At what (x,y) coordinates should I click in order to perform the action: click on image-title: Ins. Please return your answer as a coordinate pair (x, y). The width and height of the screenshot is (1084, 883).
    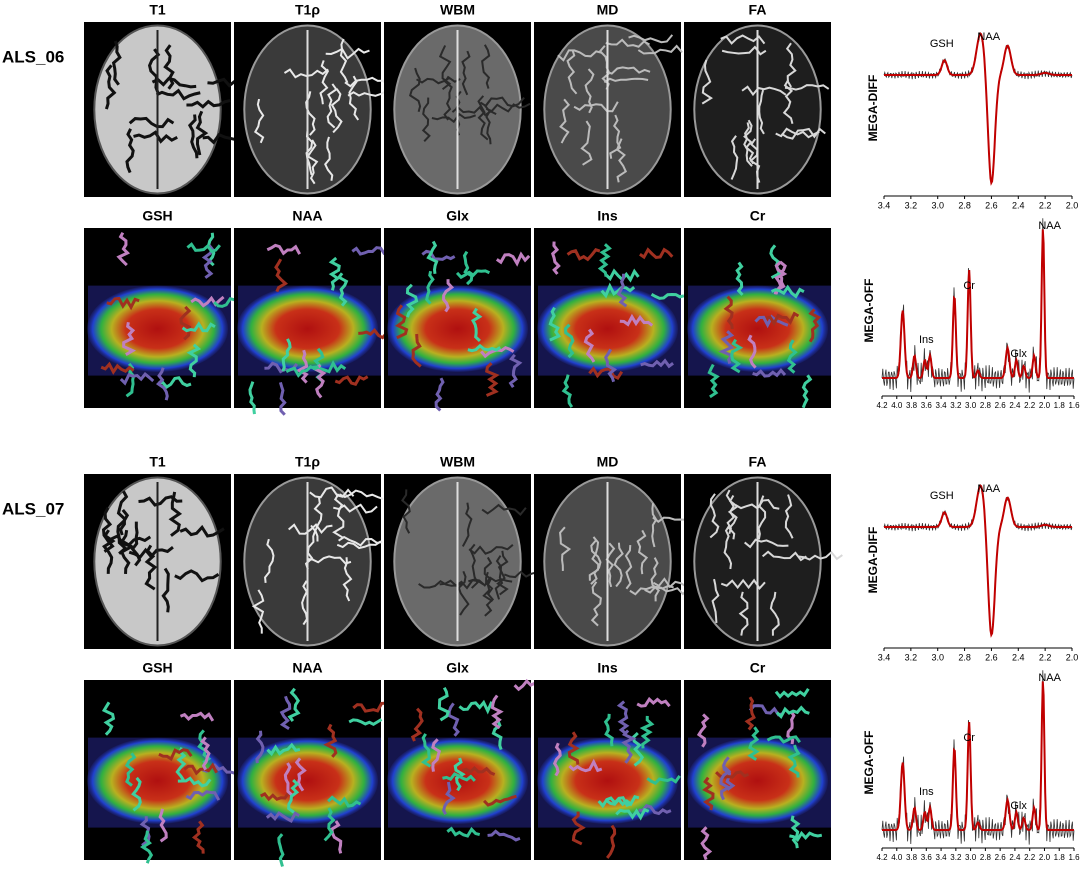
    Looking at the image, I should click on (607, 668).